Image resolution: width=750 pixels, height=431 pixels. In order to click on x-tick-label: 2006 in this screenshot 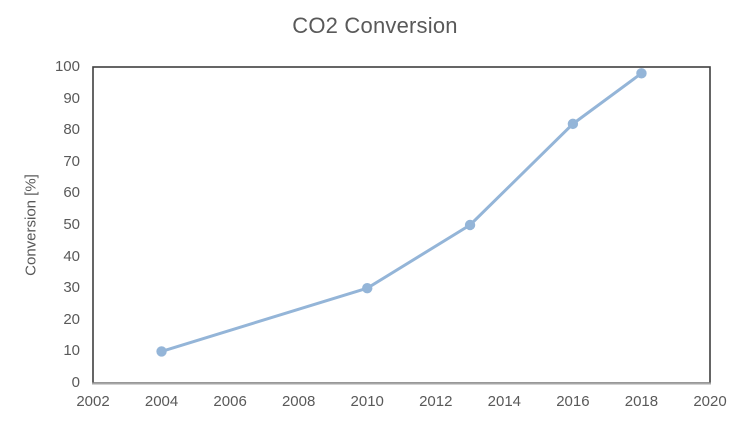, I will do `click(230, 401)`.